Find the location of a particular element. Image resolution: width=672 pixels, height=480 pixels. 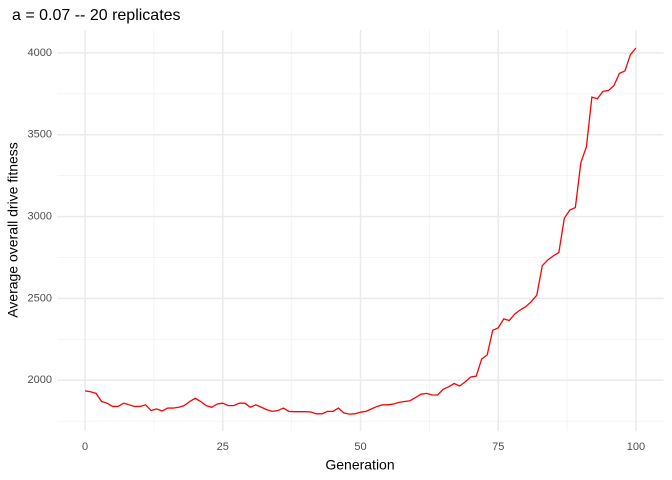

x-tick-label: 75 is located at coordinates (498, 447).